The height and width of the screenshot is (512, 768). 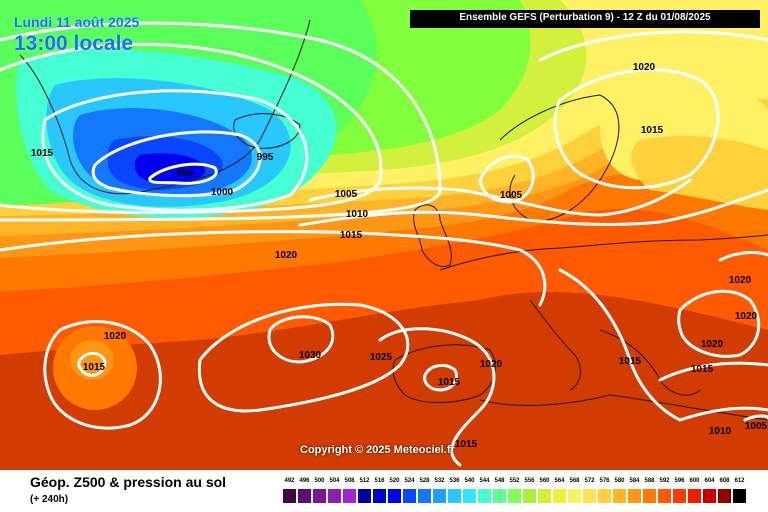 What do you see at coordinates (394, 481) in the screenshot?
I see `scale-label-520: 520` at bounding box center [394, 481].